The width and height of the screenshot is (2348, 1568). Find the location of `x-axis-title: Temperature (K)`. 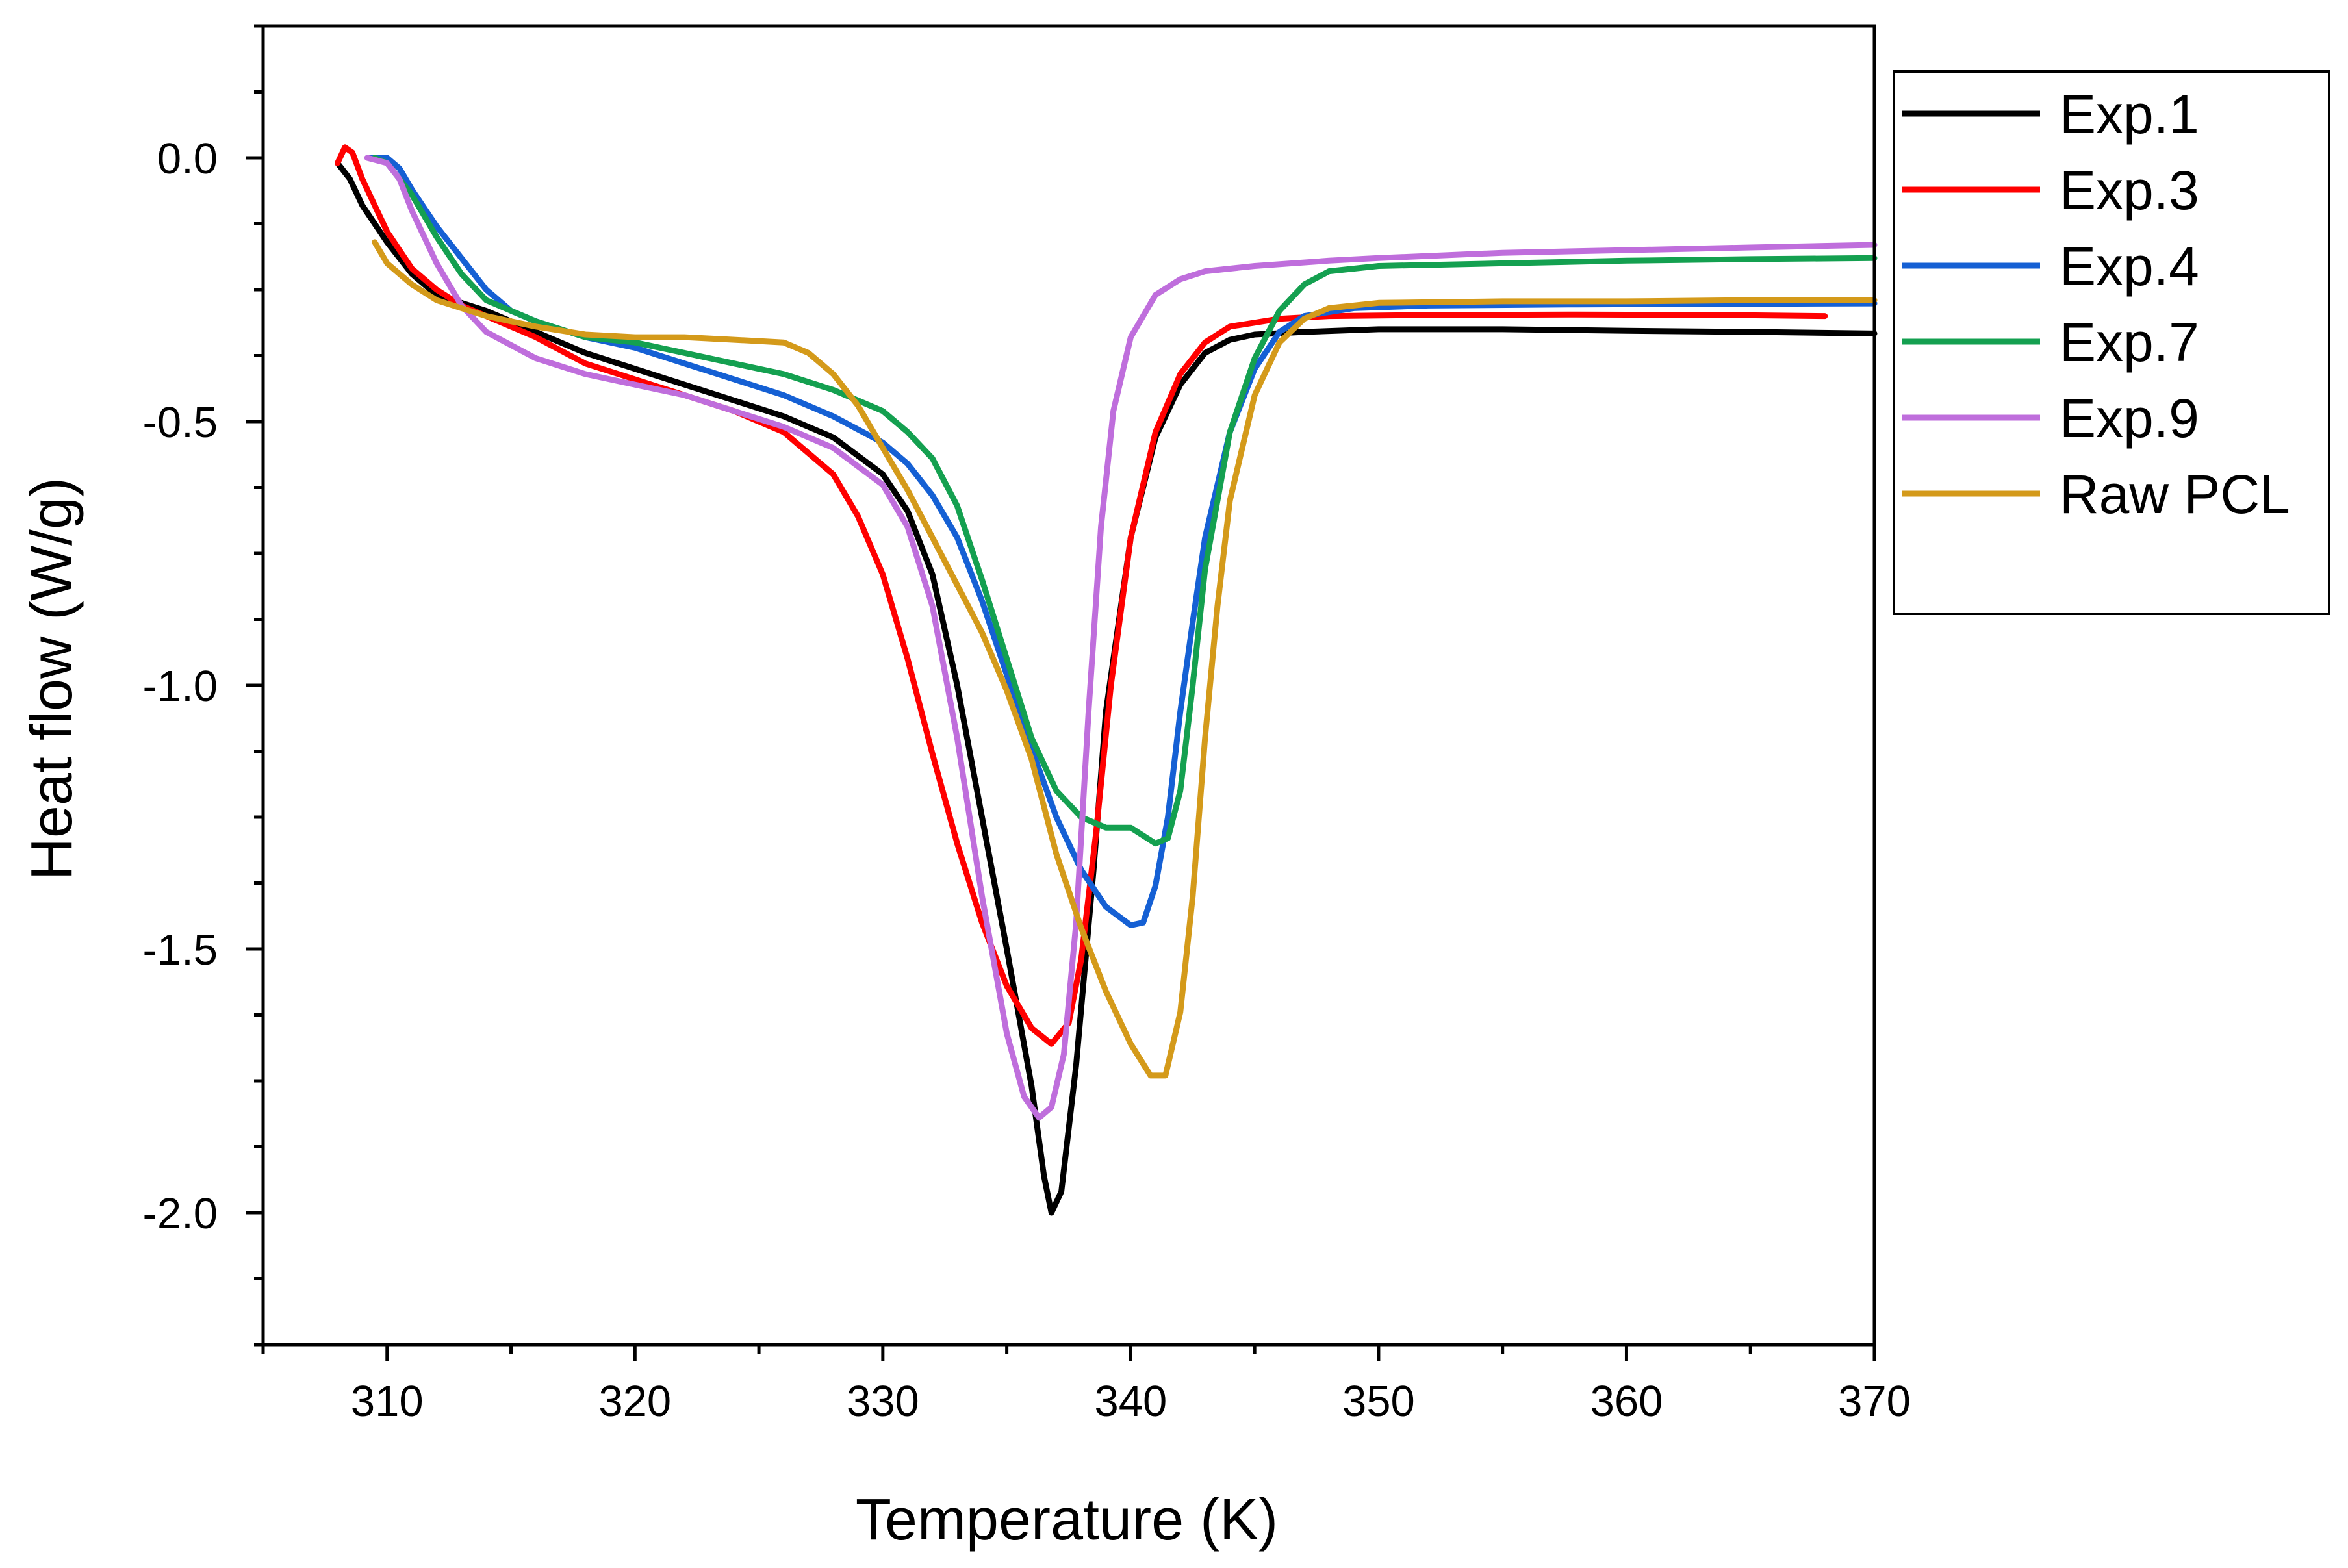

x-axis-title: Temperature (K) is located at coordinates (1067, 1519).